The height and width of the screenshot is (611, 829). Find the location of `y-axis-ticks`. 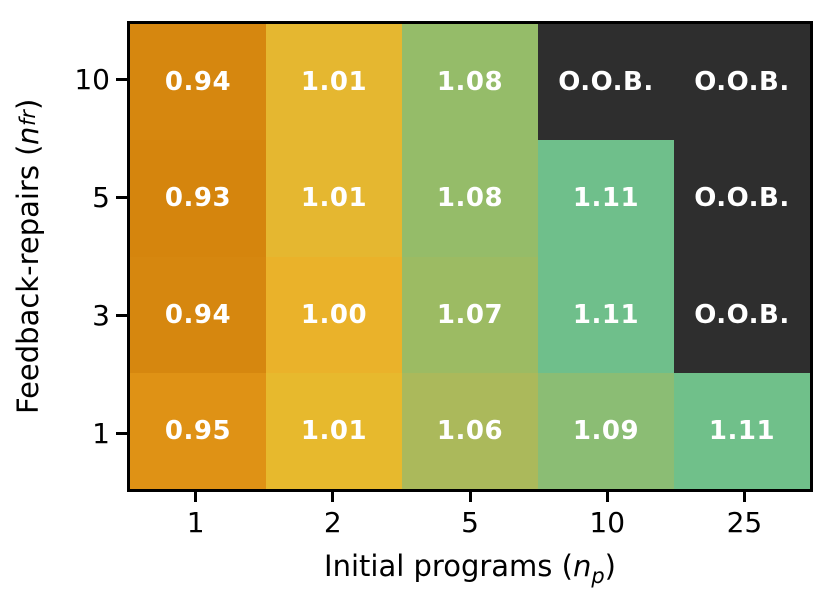

y-axis-ticks is located at coordinates (121, 256).